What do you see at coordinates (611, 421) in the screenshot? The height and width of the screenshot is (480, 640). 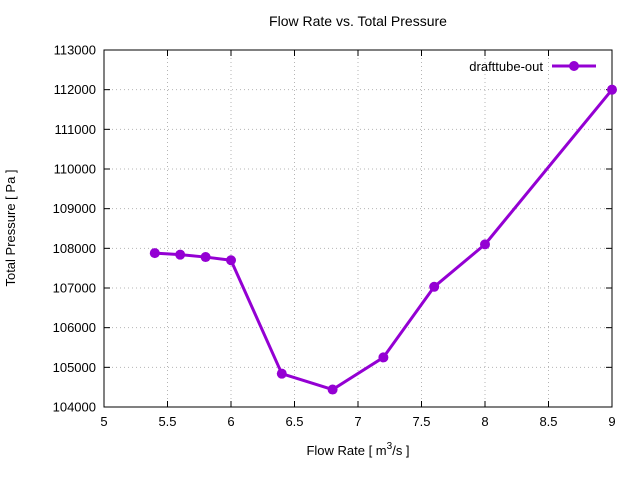 I see `x-tick-label: 9` at bounding box center [611, 421].